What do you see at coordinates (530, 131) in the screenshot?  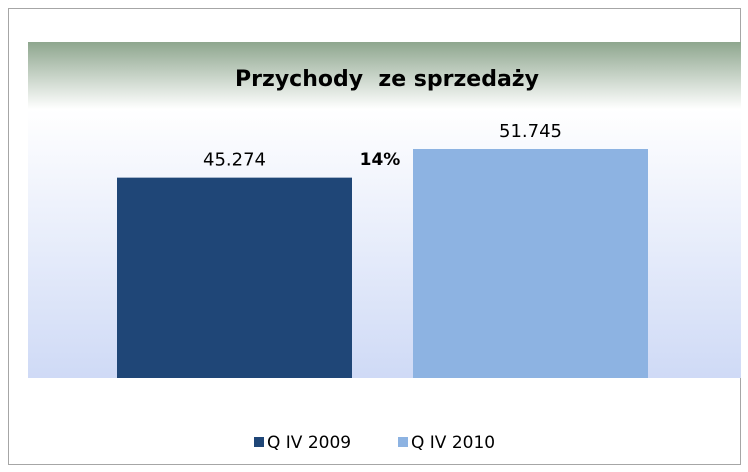 I see `data-label: 51.745` at bounding box center [530, 131].